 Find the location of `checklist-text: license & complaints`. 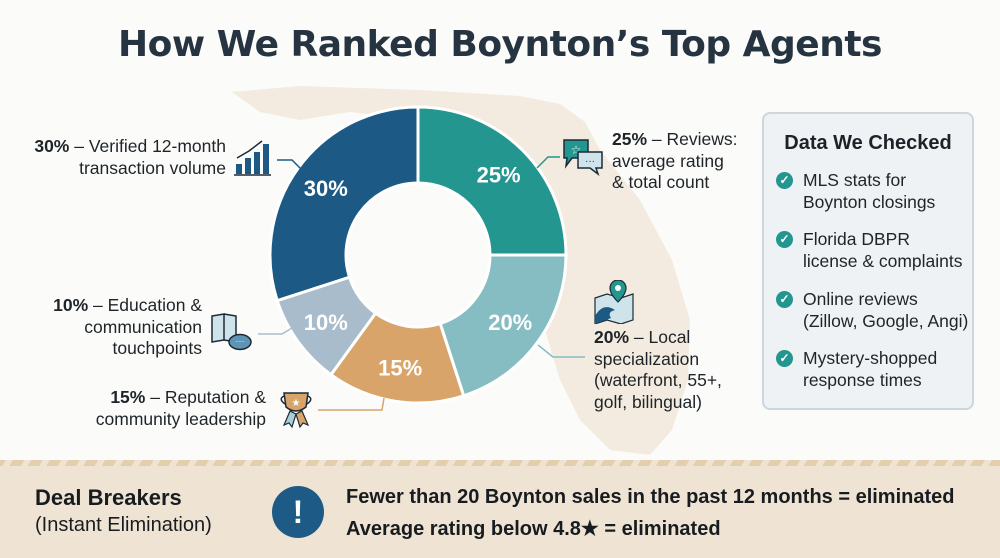

checklist-text: license & complaints is located at coordinates (883, 260).